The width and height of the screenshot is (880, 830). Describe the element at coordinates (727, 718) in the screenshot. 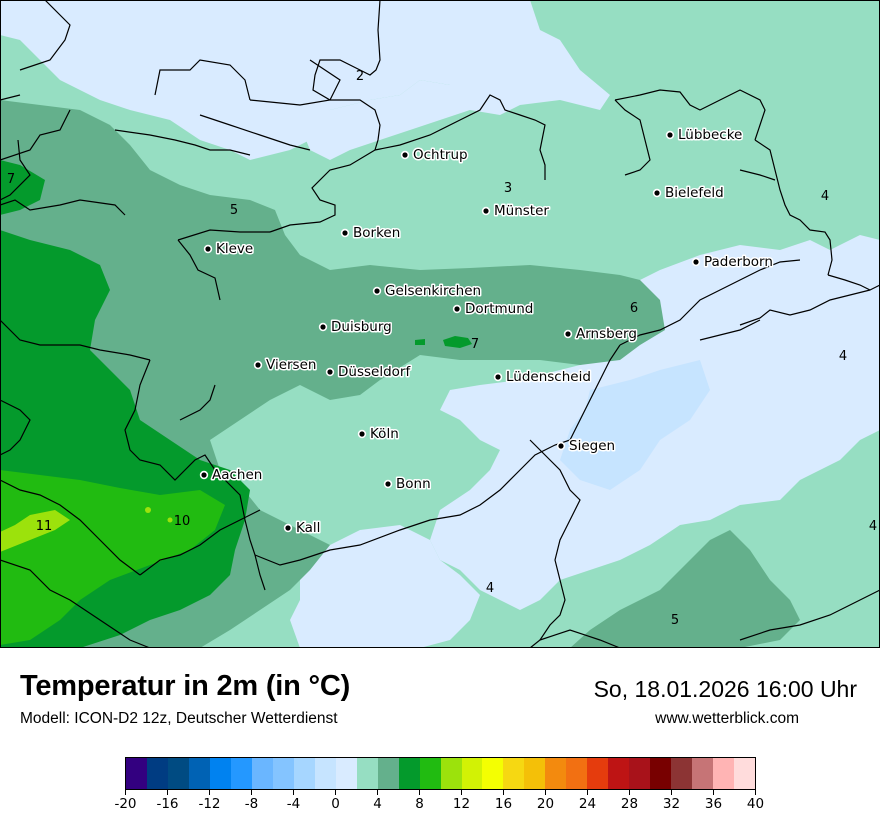

I see `website-link: www.wetterblick.com` at that location.